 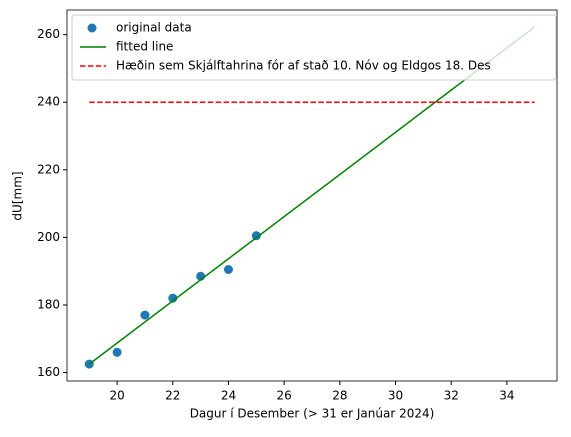 I want to click on y-tick-label: 240, so click(x=48, y=102).